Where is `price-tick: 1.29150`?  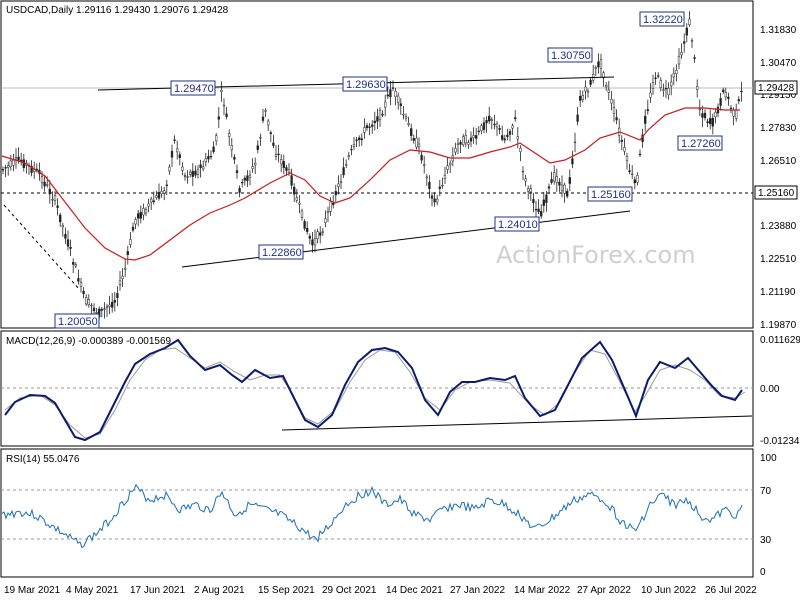 price-tick: 1.29150 is located at coordinates (778, 95).